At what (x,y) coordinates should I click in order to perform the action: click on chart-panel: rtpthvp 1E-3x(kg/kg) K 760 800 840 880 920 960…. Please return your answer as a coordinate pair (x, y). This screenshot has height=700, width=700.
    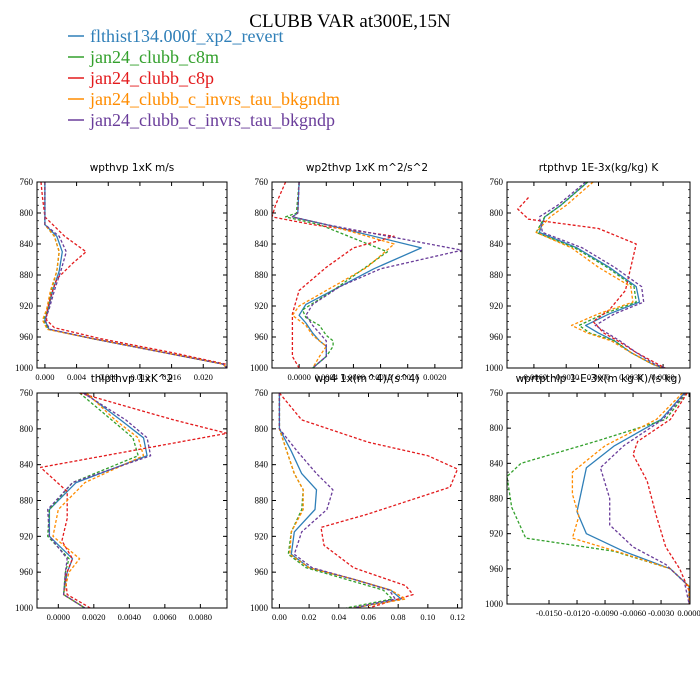
    Looking at the image, I should click on (588, 272).